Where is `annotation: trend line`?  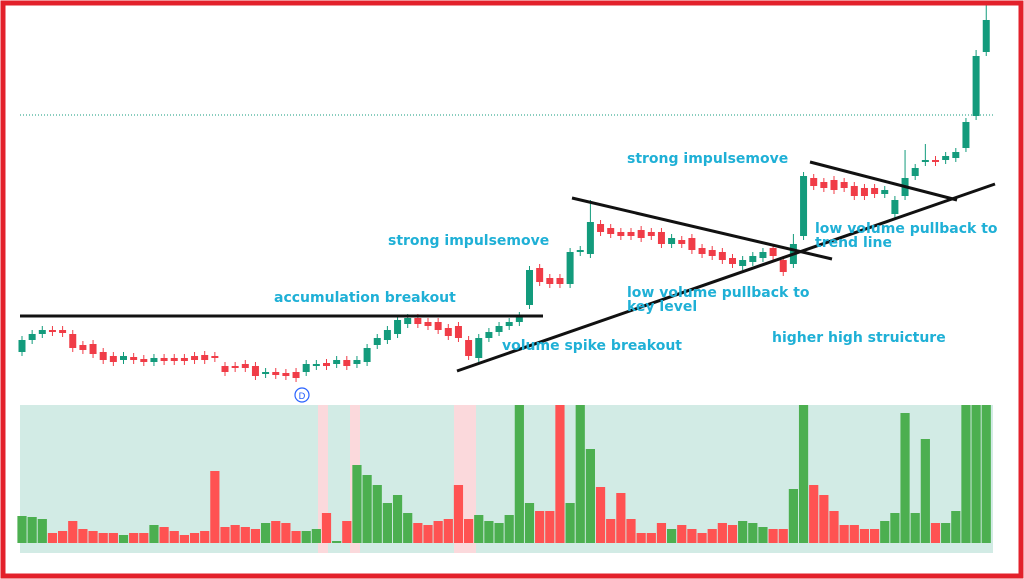
annotation: trend line is located at coordinates (853, 243).